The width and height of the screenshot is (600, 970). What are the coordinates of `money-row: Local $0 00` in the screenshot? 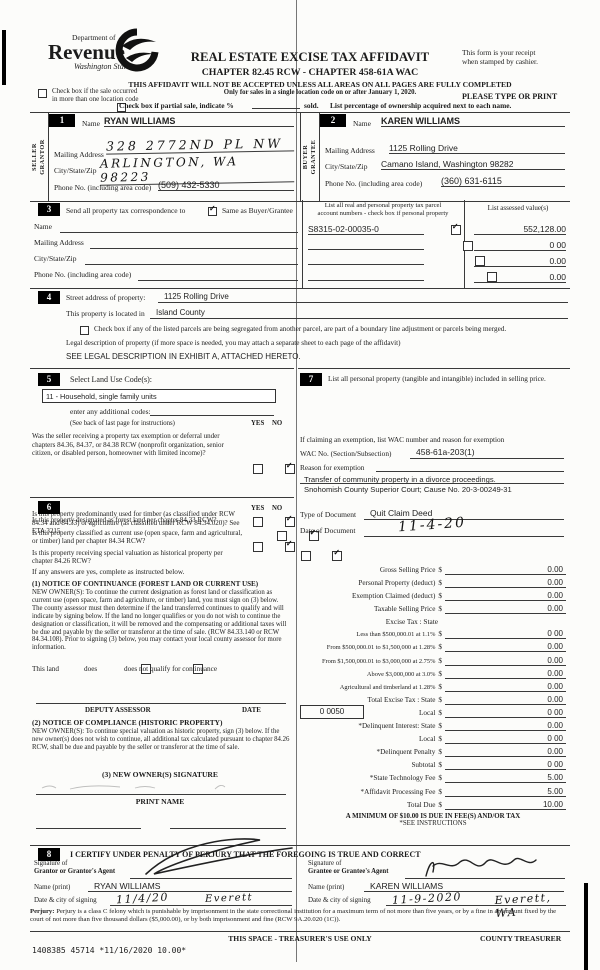 It's located at (433, 739).